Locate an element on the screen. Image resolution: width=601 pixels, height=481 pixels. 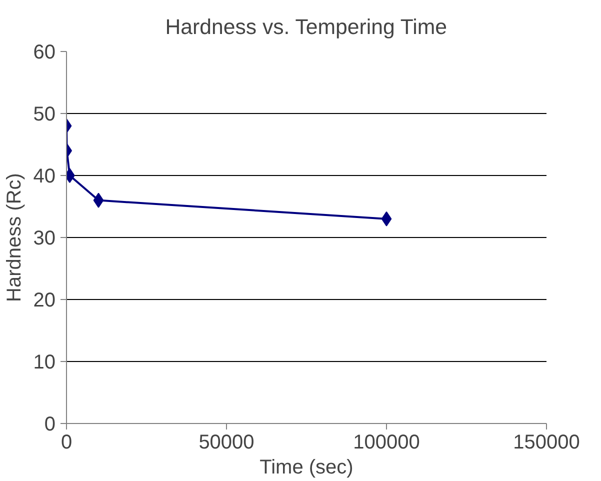
y-tick-label: 30 is located at coordinates (44, 239).